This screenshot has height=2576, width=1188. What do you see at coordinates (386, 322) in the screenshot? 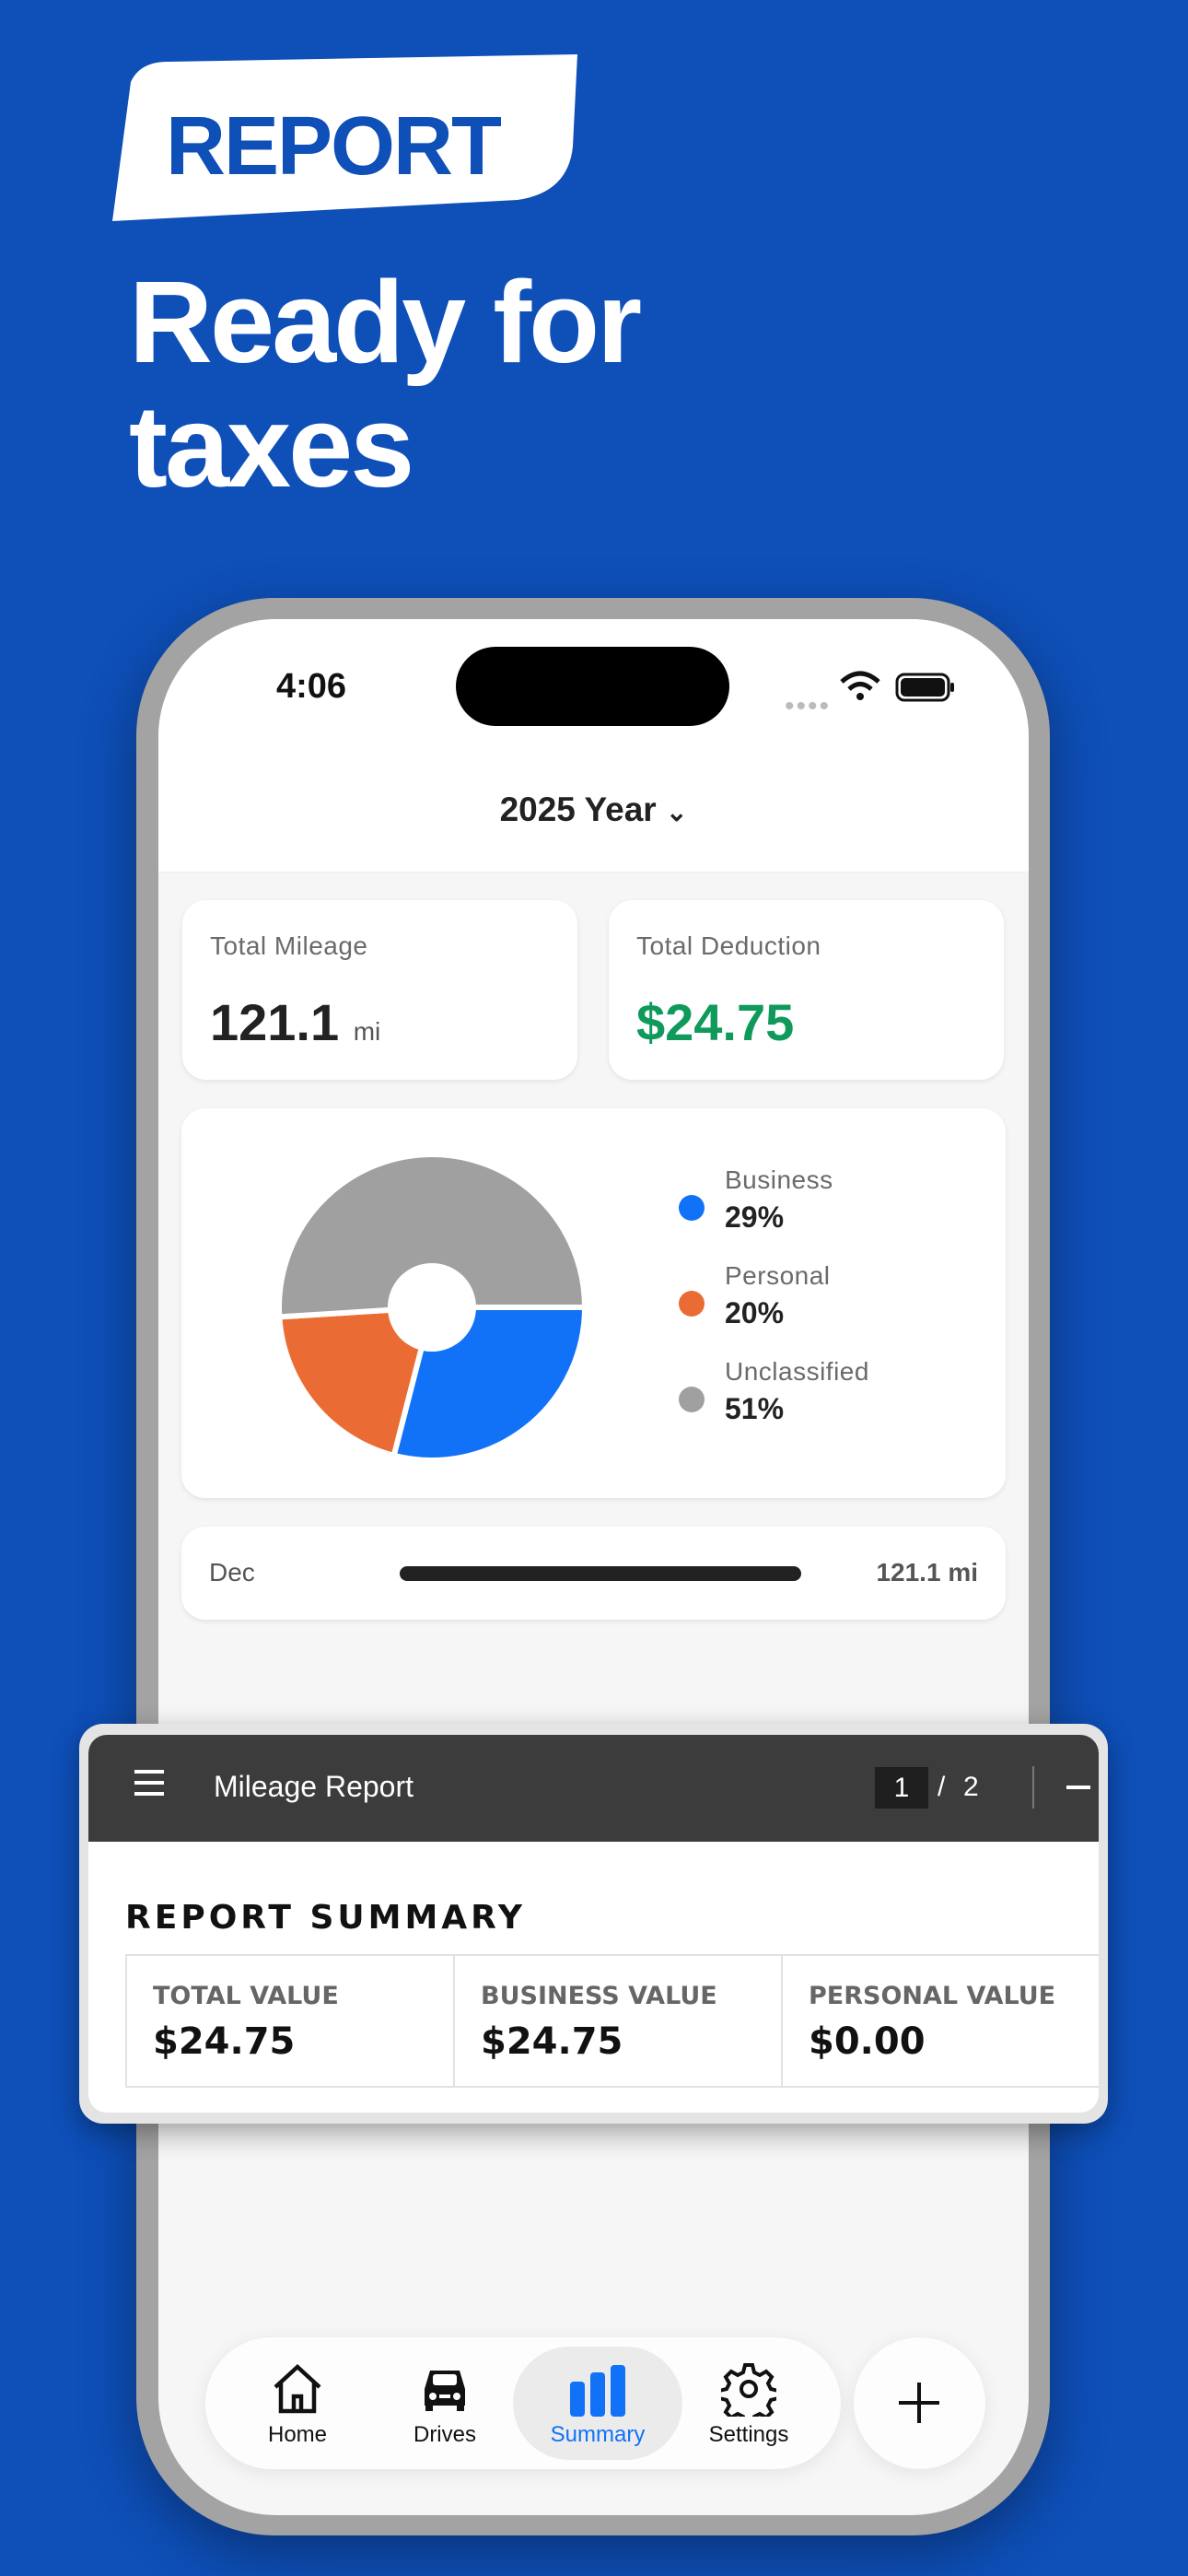
I see `headline-line1: Ready for` at bounding box center [386, 322].